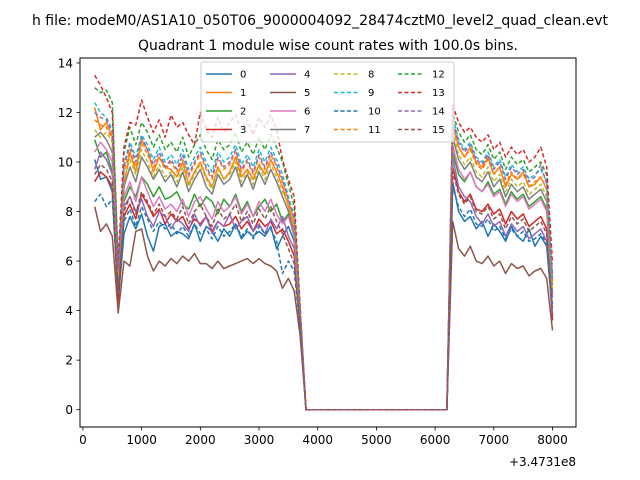 The image size is (640, 480). Describe the element at coordinates (435, 440) in the screenshot. I see `x-tick-label: 6000` at that location.